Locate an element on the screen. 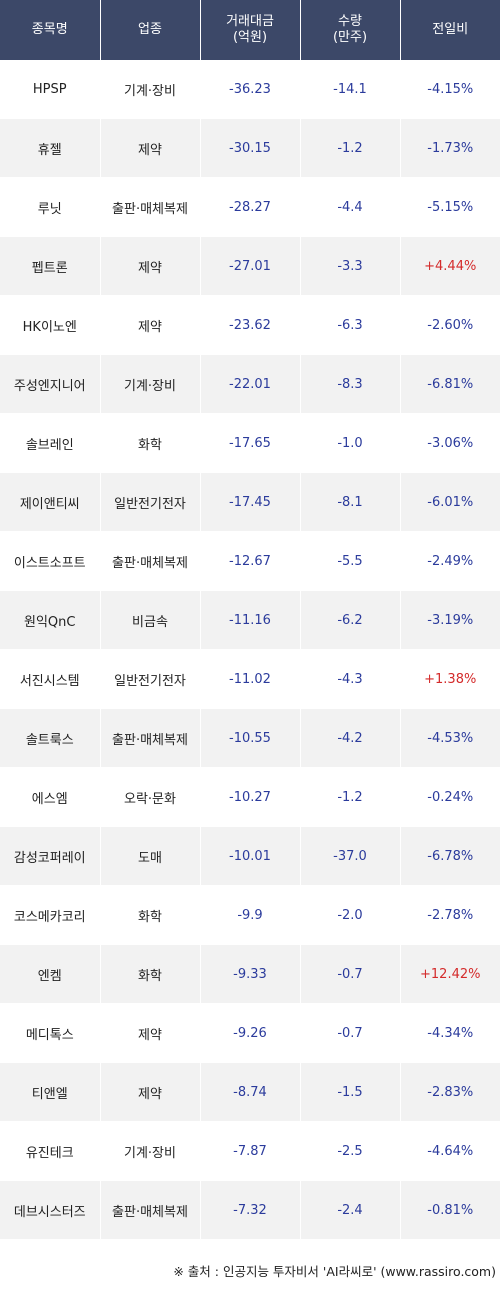  table-row: 데브시스터즈 출판·매체복제 -7.32 -2.4 -0.81% is located at coordinates (250, 1210).